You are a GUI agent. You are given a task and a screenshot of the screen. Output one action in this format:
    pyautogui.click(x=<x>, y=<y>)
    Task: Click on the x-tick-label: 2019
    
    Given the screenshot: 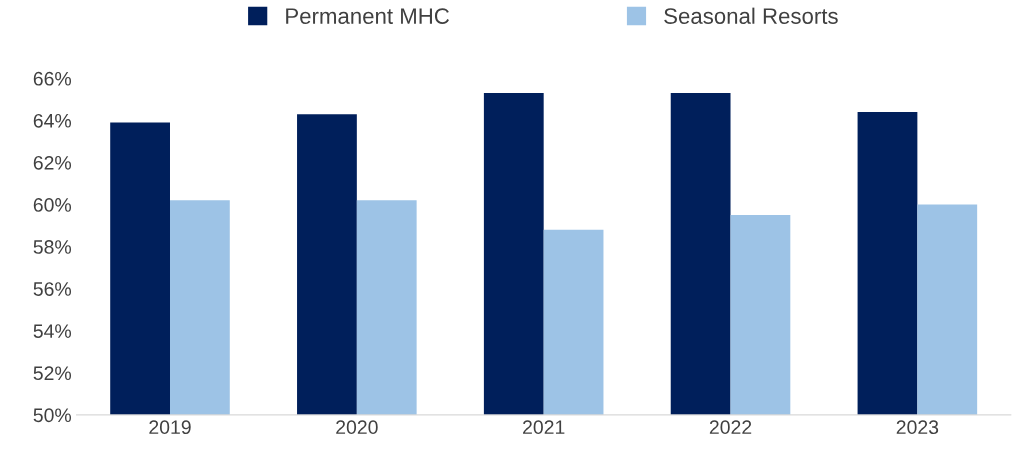 What is the action you would take?
    pyautogui.click(x=170, y=427)
    